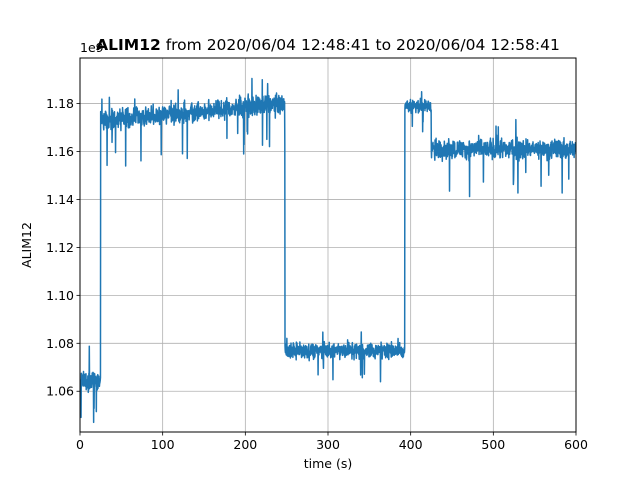  Describe the element at coordinates (60, 199) in the screenshot. I see `y-tick-label: 1.14` at that location.